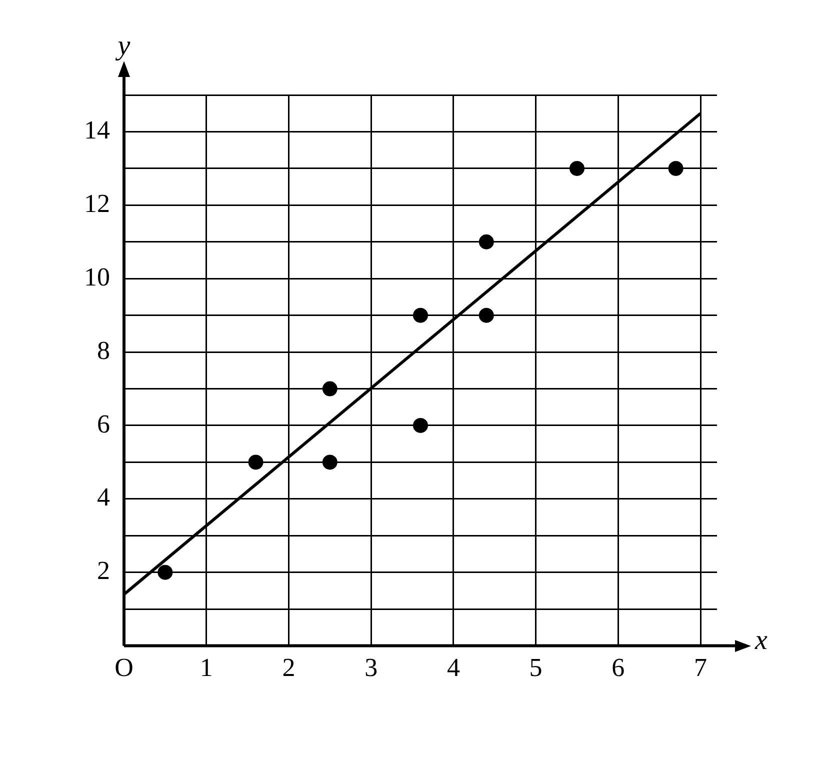 Image resolution: width=834 pixels, height=758 pixels. I want to click on x-tick-label: 6, so click(618, 667).